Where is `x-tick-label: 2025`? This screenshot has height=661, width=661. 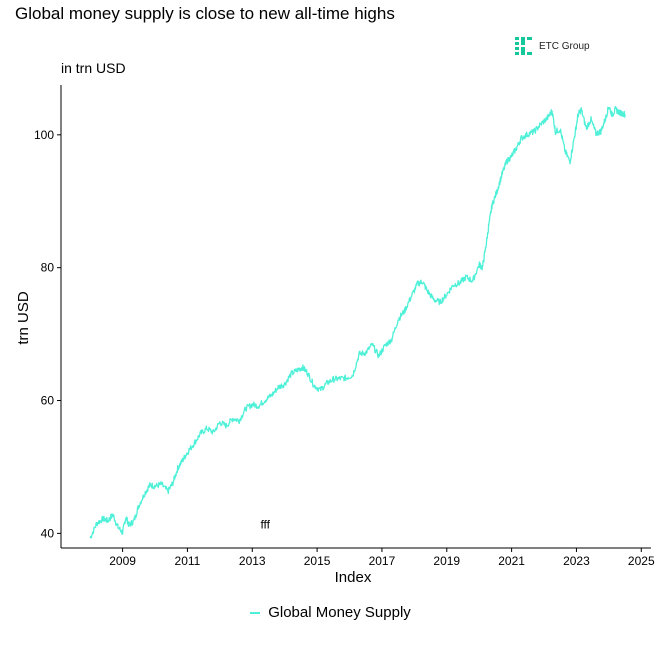
x-tick-label: 2025 is located at coordinates (641, 561).